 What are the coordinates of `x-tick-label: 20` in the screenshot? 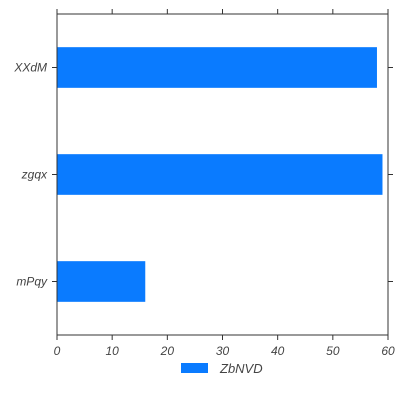 It's located at (167, 351).